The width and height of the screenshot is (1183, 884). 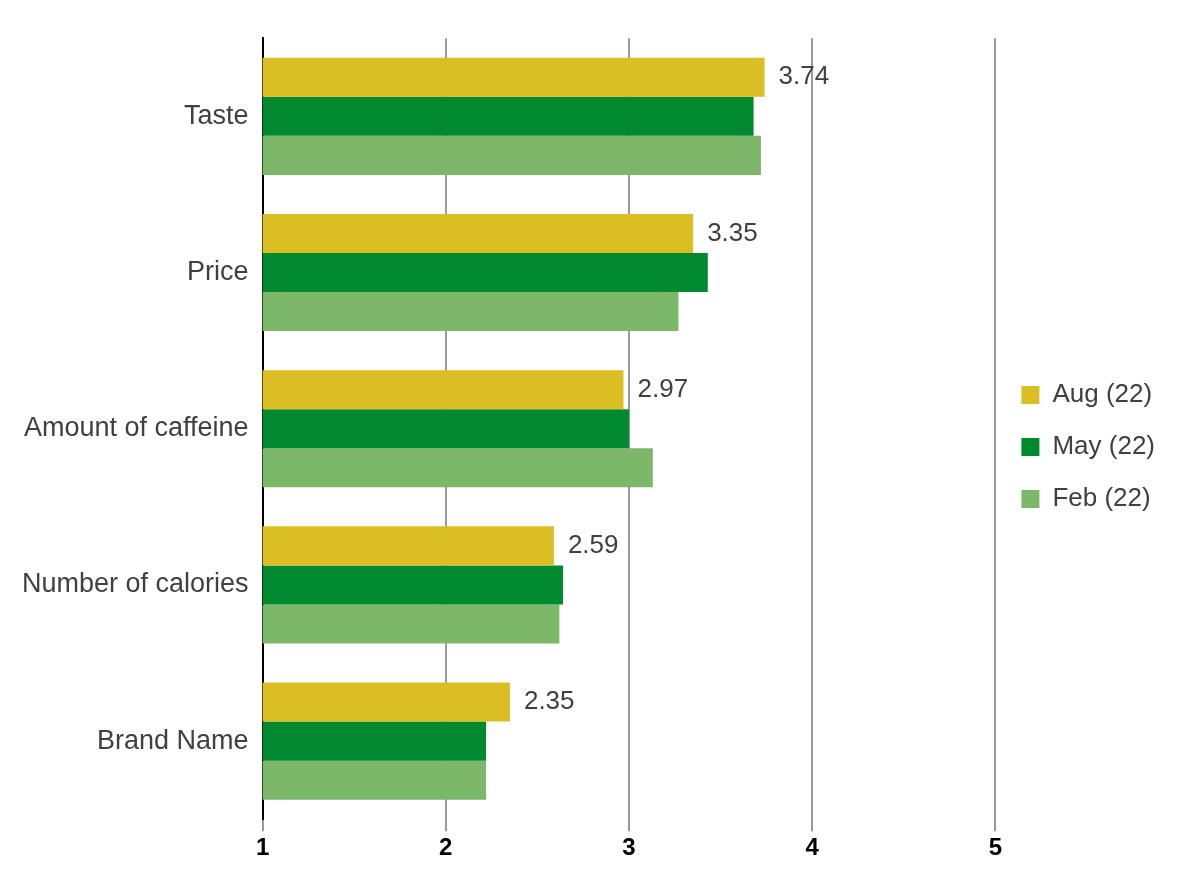 What do you see at coordinates (804, 75) in the screenshot?
I see `data-label: 3.74` at bounding box center [804, 75].